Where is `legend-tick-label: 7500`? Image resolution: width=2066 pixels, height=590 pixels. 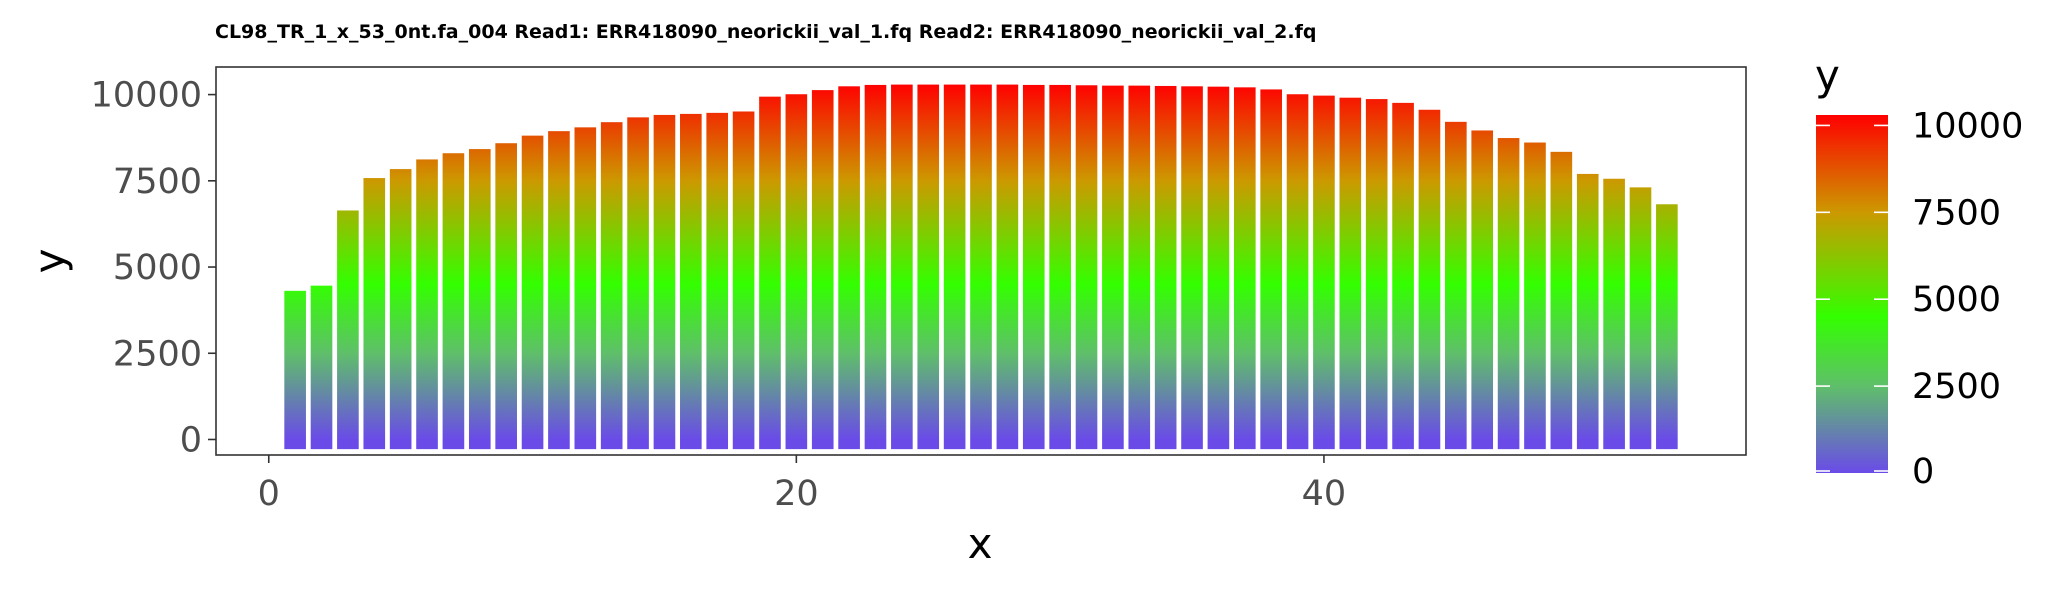 legend-tick-label: 7500 is located at coordinates (1956, 213).